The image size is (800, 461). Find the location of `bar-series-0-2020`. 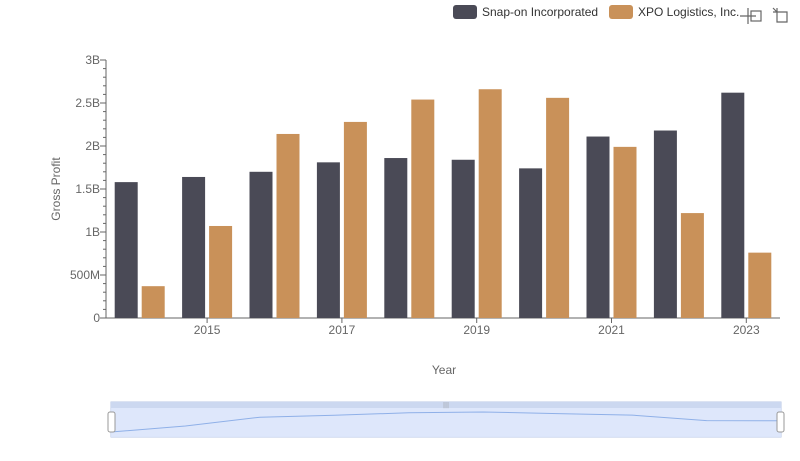

bar-series-0-2020 is located at coordinates (531, 243).